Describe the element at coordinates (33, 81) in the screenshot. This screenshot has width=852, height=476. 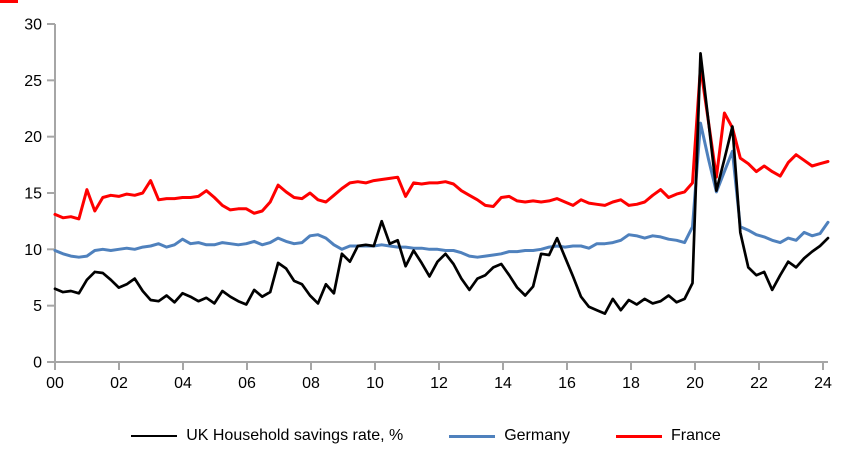
I see `y-tick-label: 25` at that location.